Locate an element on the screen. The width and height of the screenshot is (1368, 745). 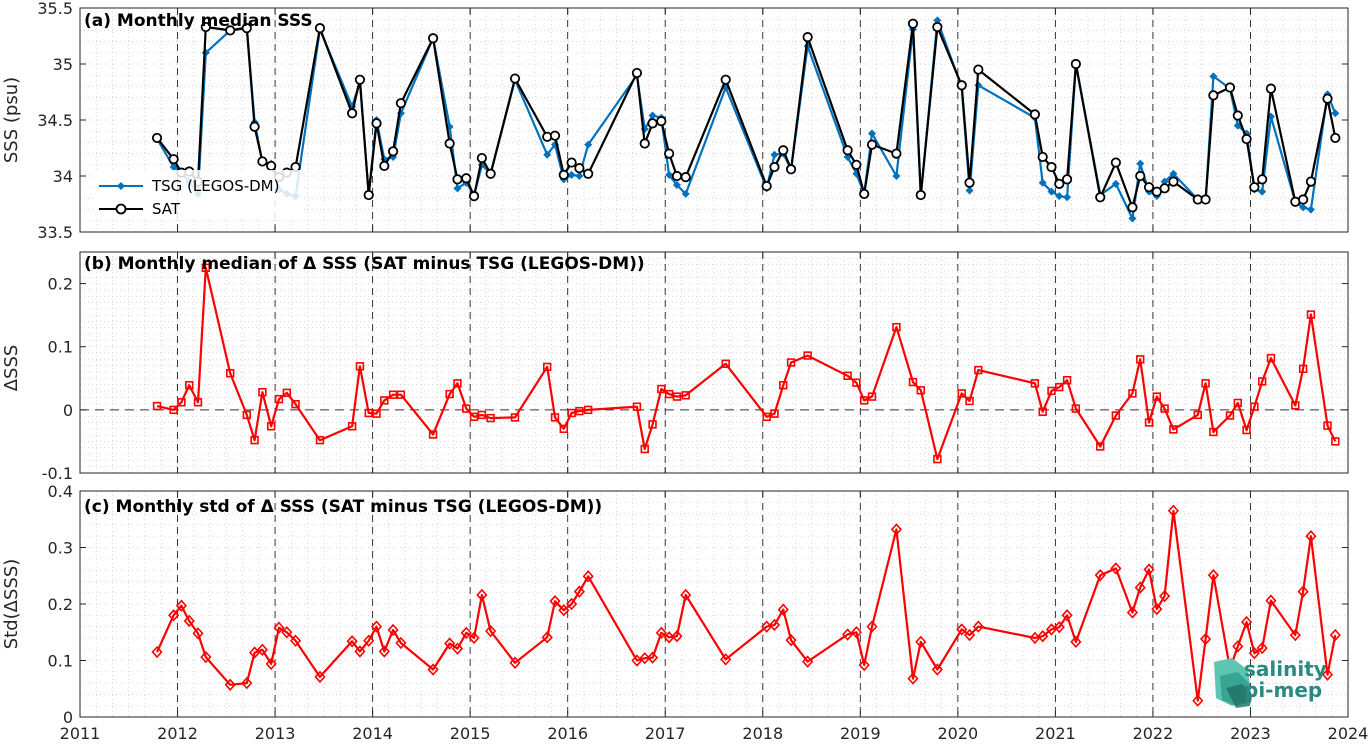
y-tick-label: 0 is located at coordinates (68, 717).